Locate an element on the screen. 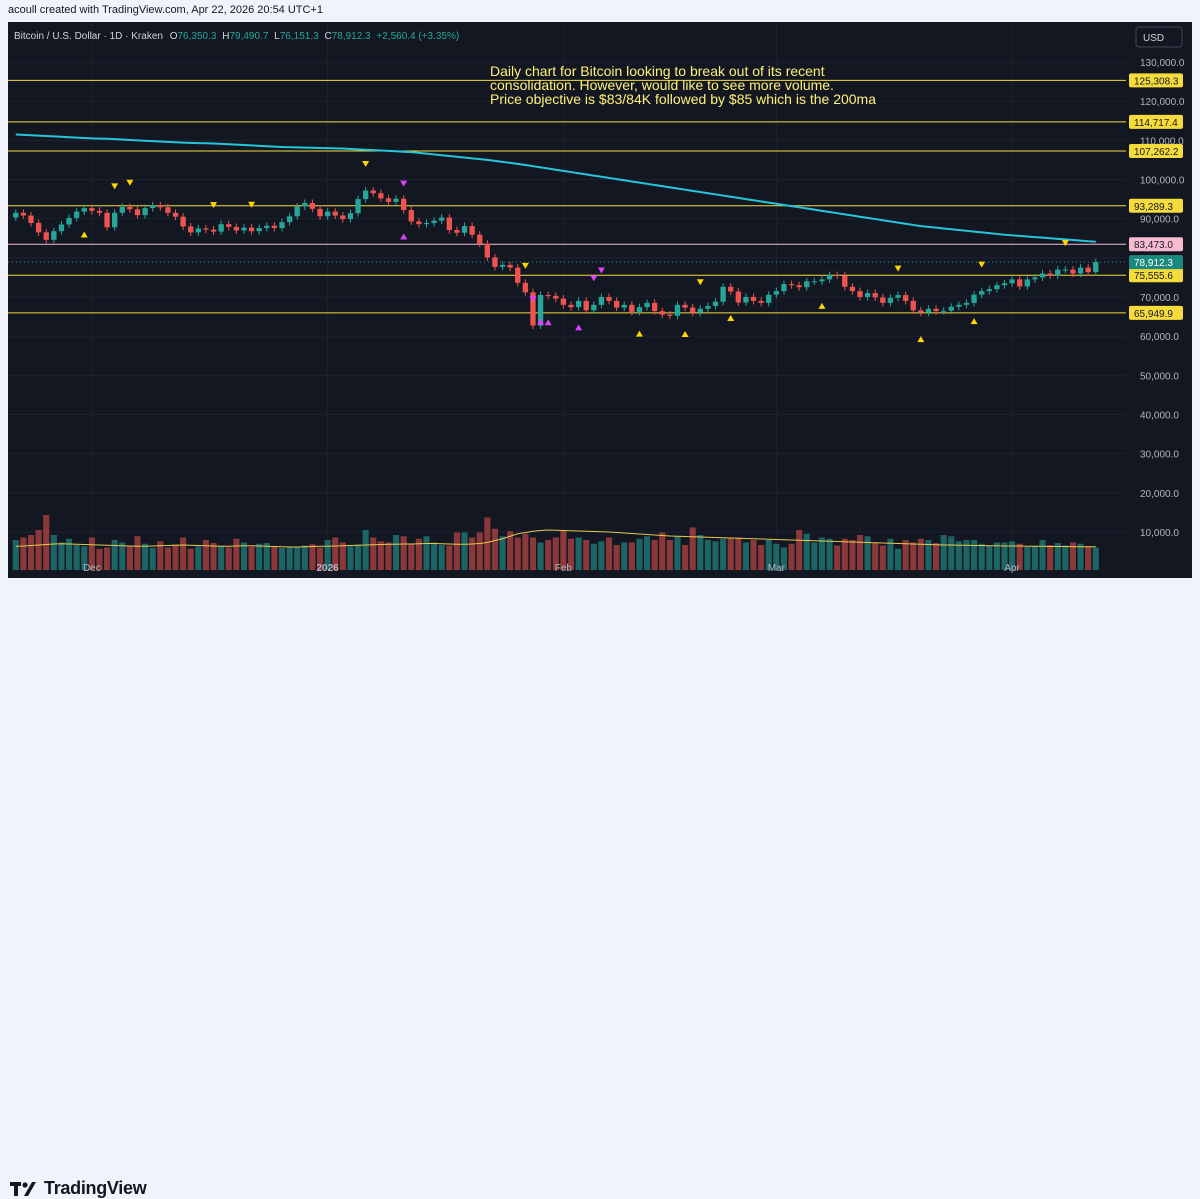 This screenshot has height=1199, width=1200. marker-down-triangle is located at coordinates (214, 205).